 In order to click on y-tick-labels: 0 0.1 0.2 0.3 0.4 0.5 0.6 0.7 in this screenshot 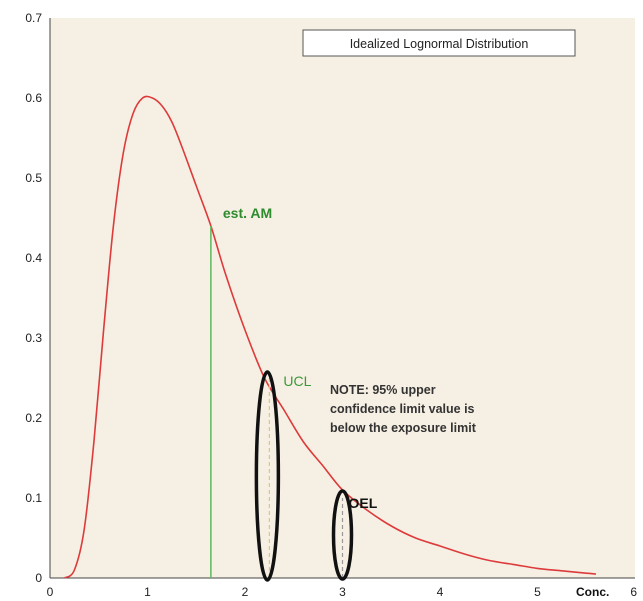, I will do `click(33, 298)`.